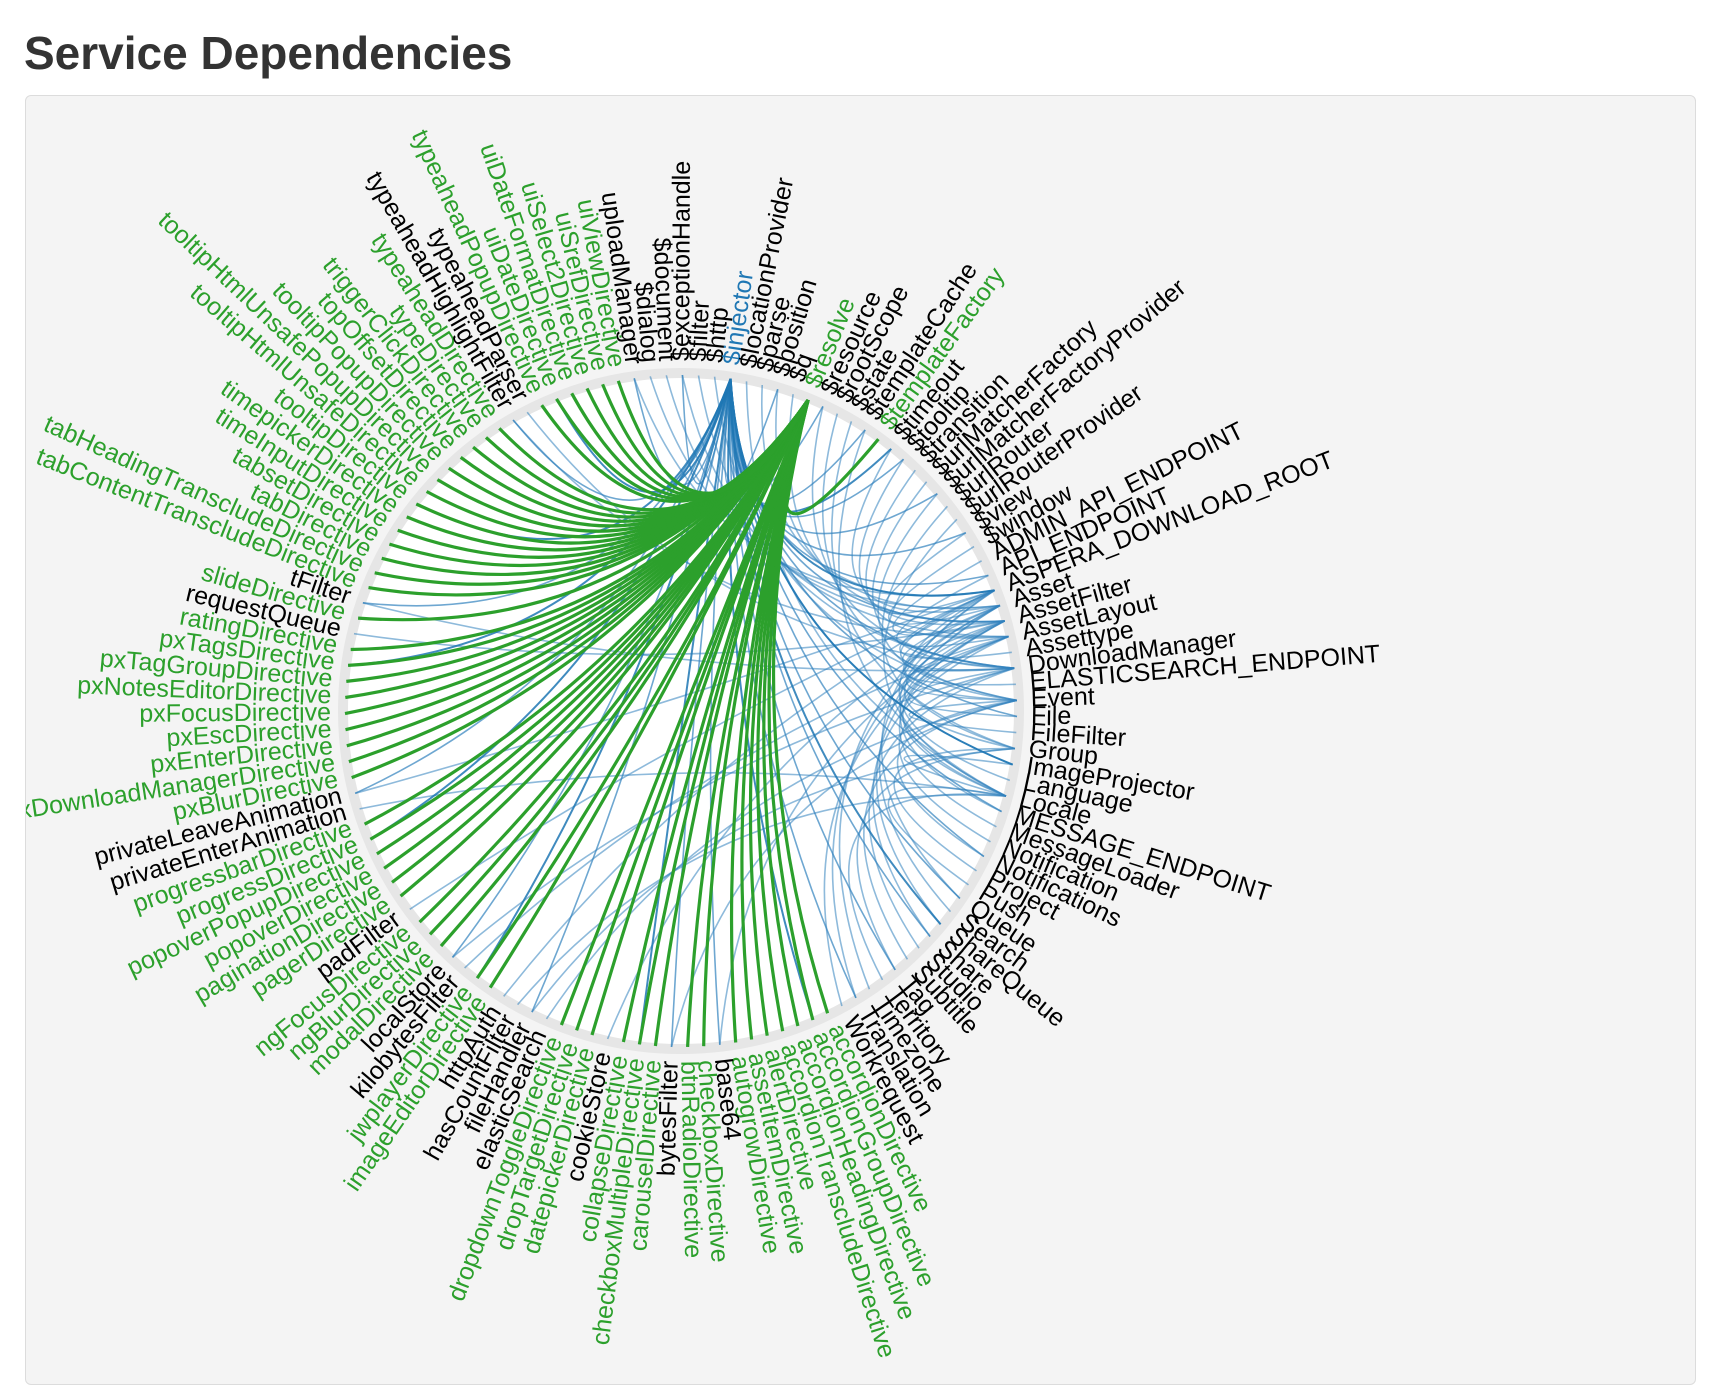  Describe the element at coordinates (1051, 715) in the screenshot. I see `node-label: File` at that location.